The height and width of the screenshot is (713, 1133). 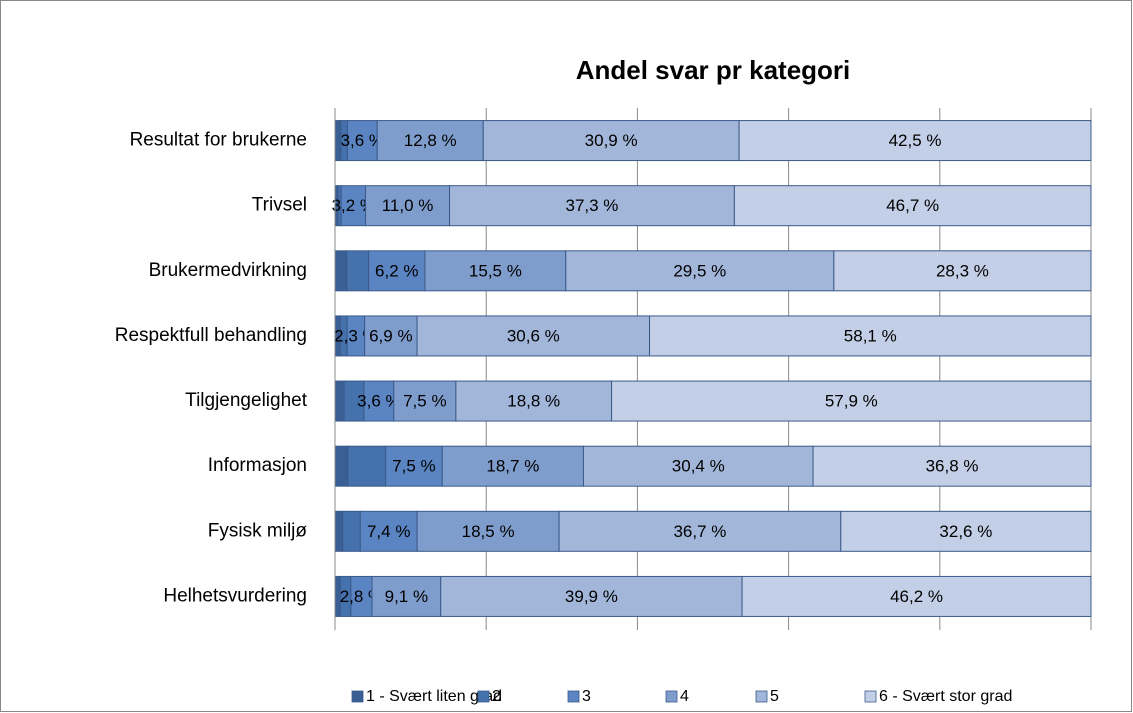 I want to click on legend-label: 5, so click(x=774, y=696).